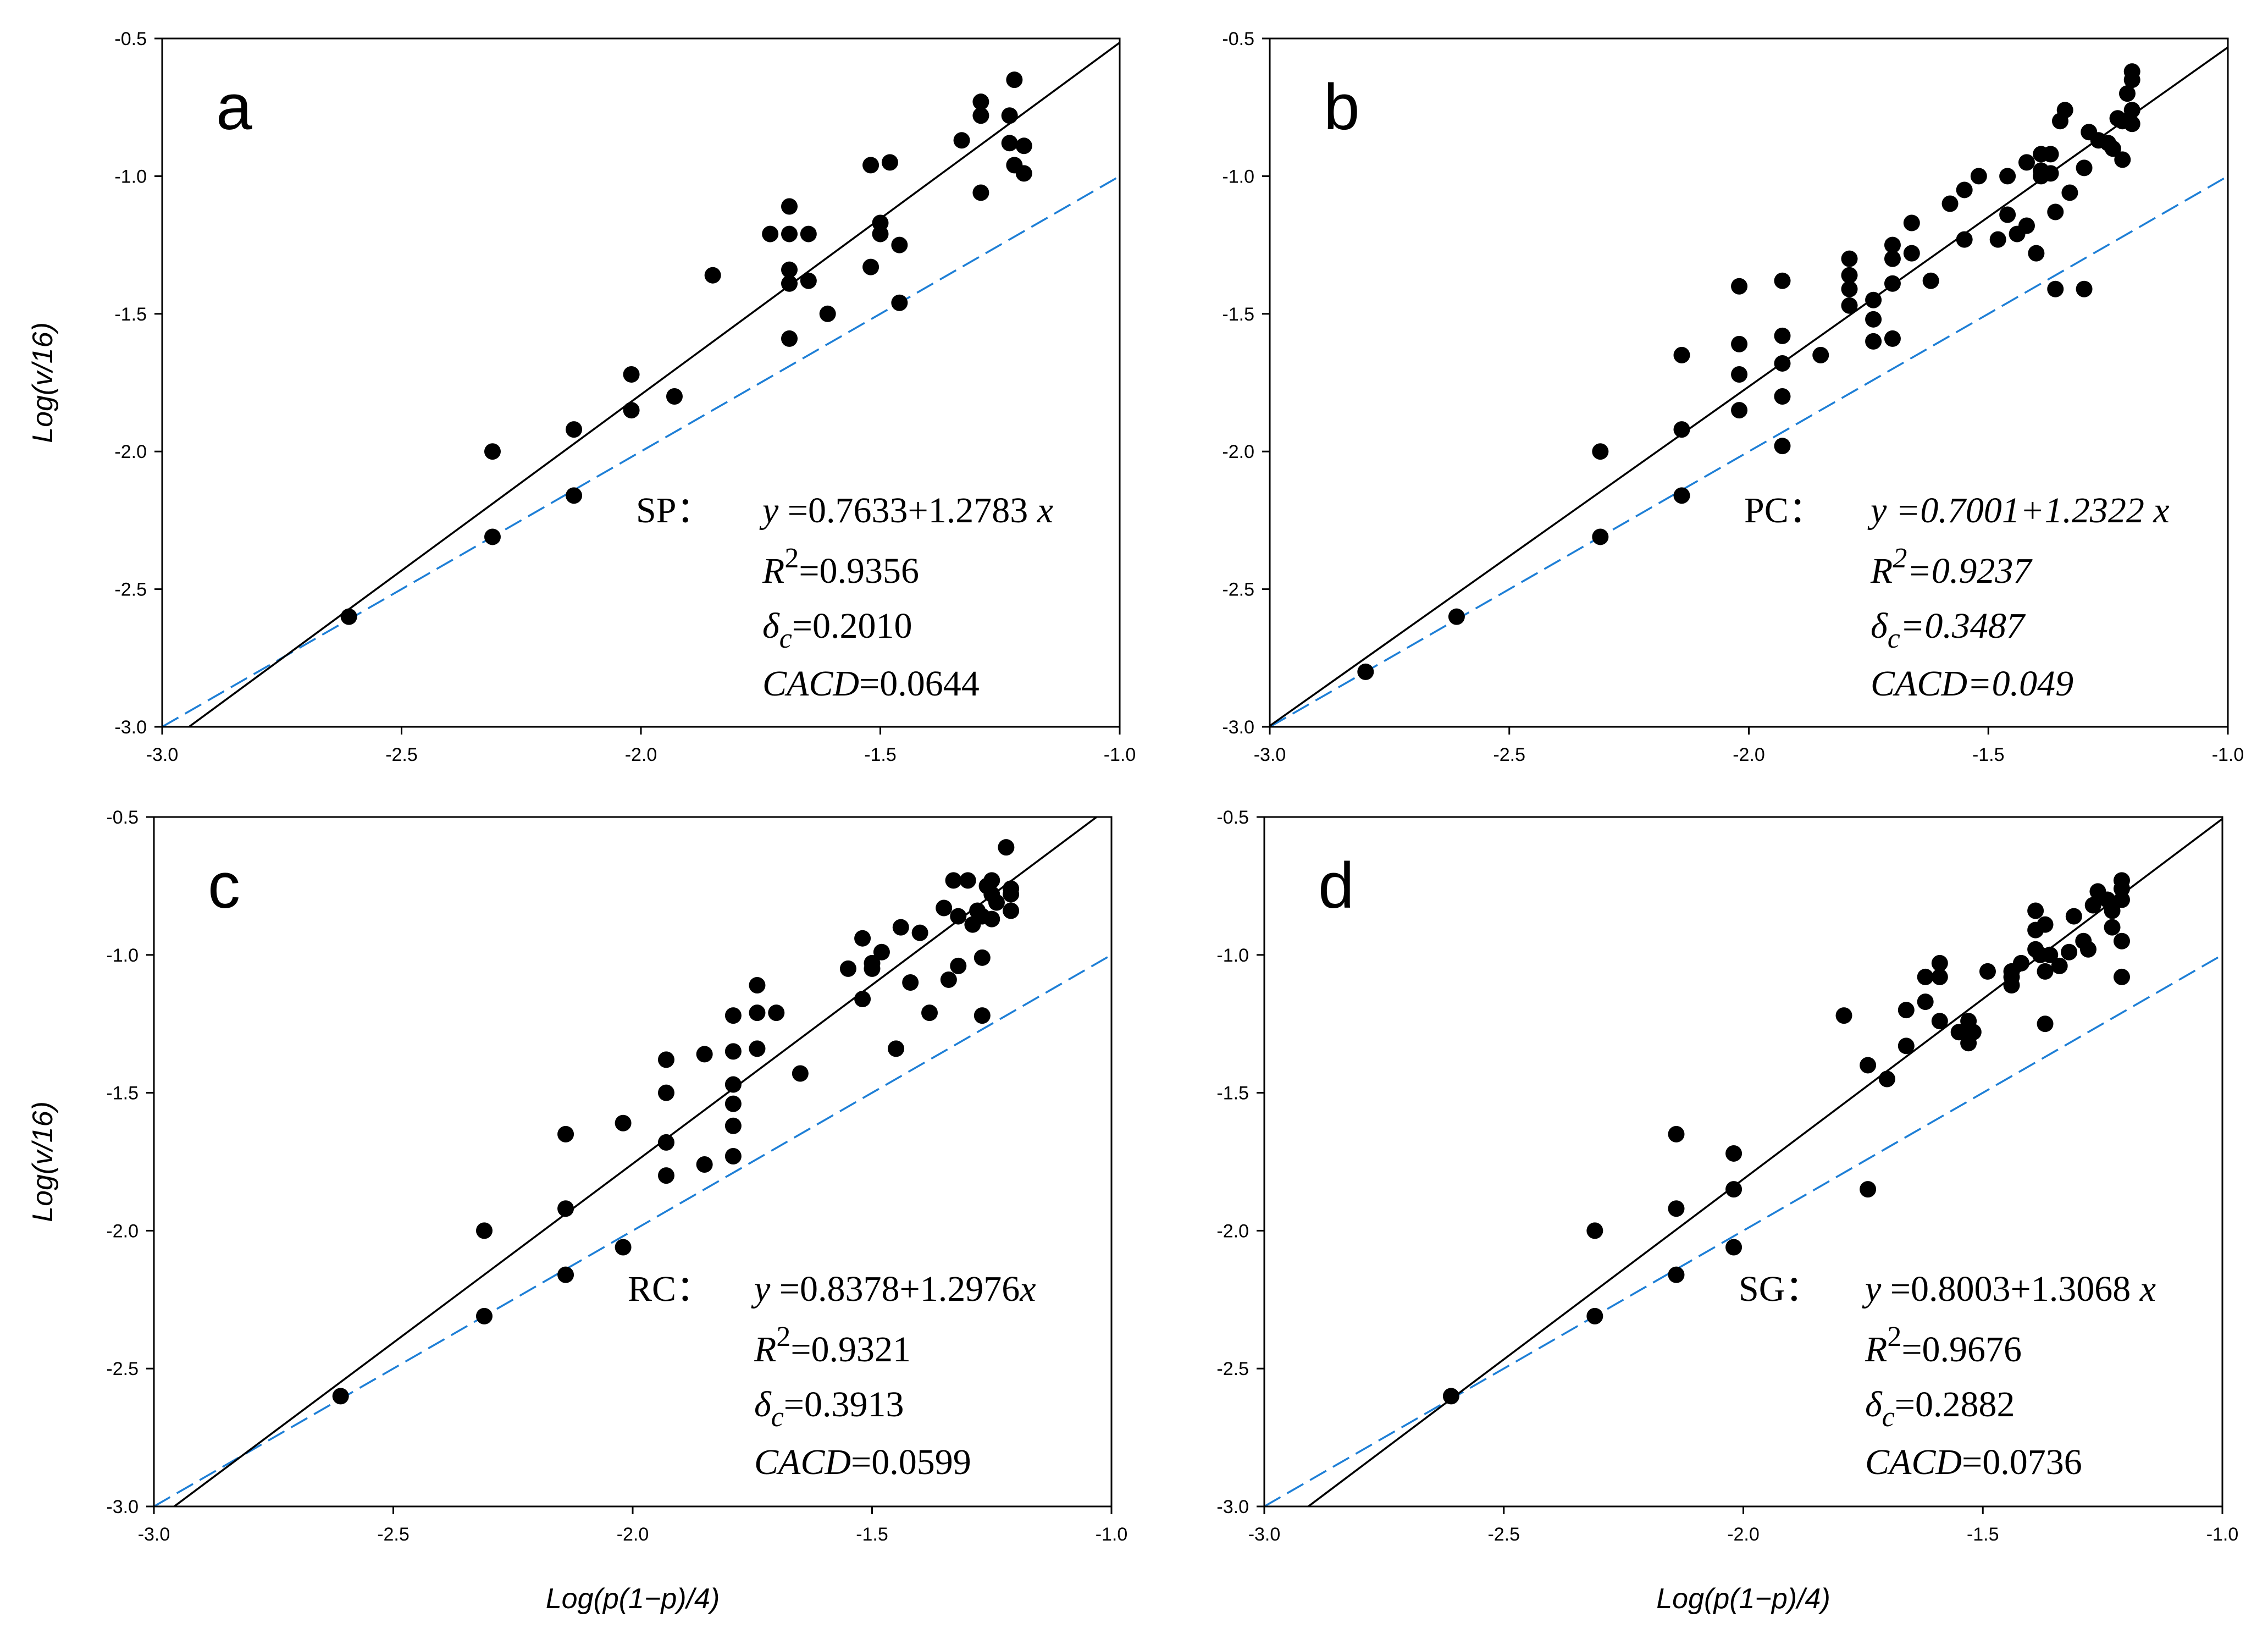 Image resolution: width=2268 pixels, height=1645 pixels. I want to click on cacd-symbol: CACD, so click(810, 684).